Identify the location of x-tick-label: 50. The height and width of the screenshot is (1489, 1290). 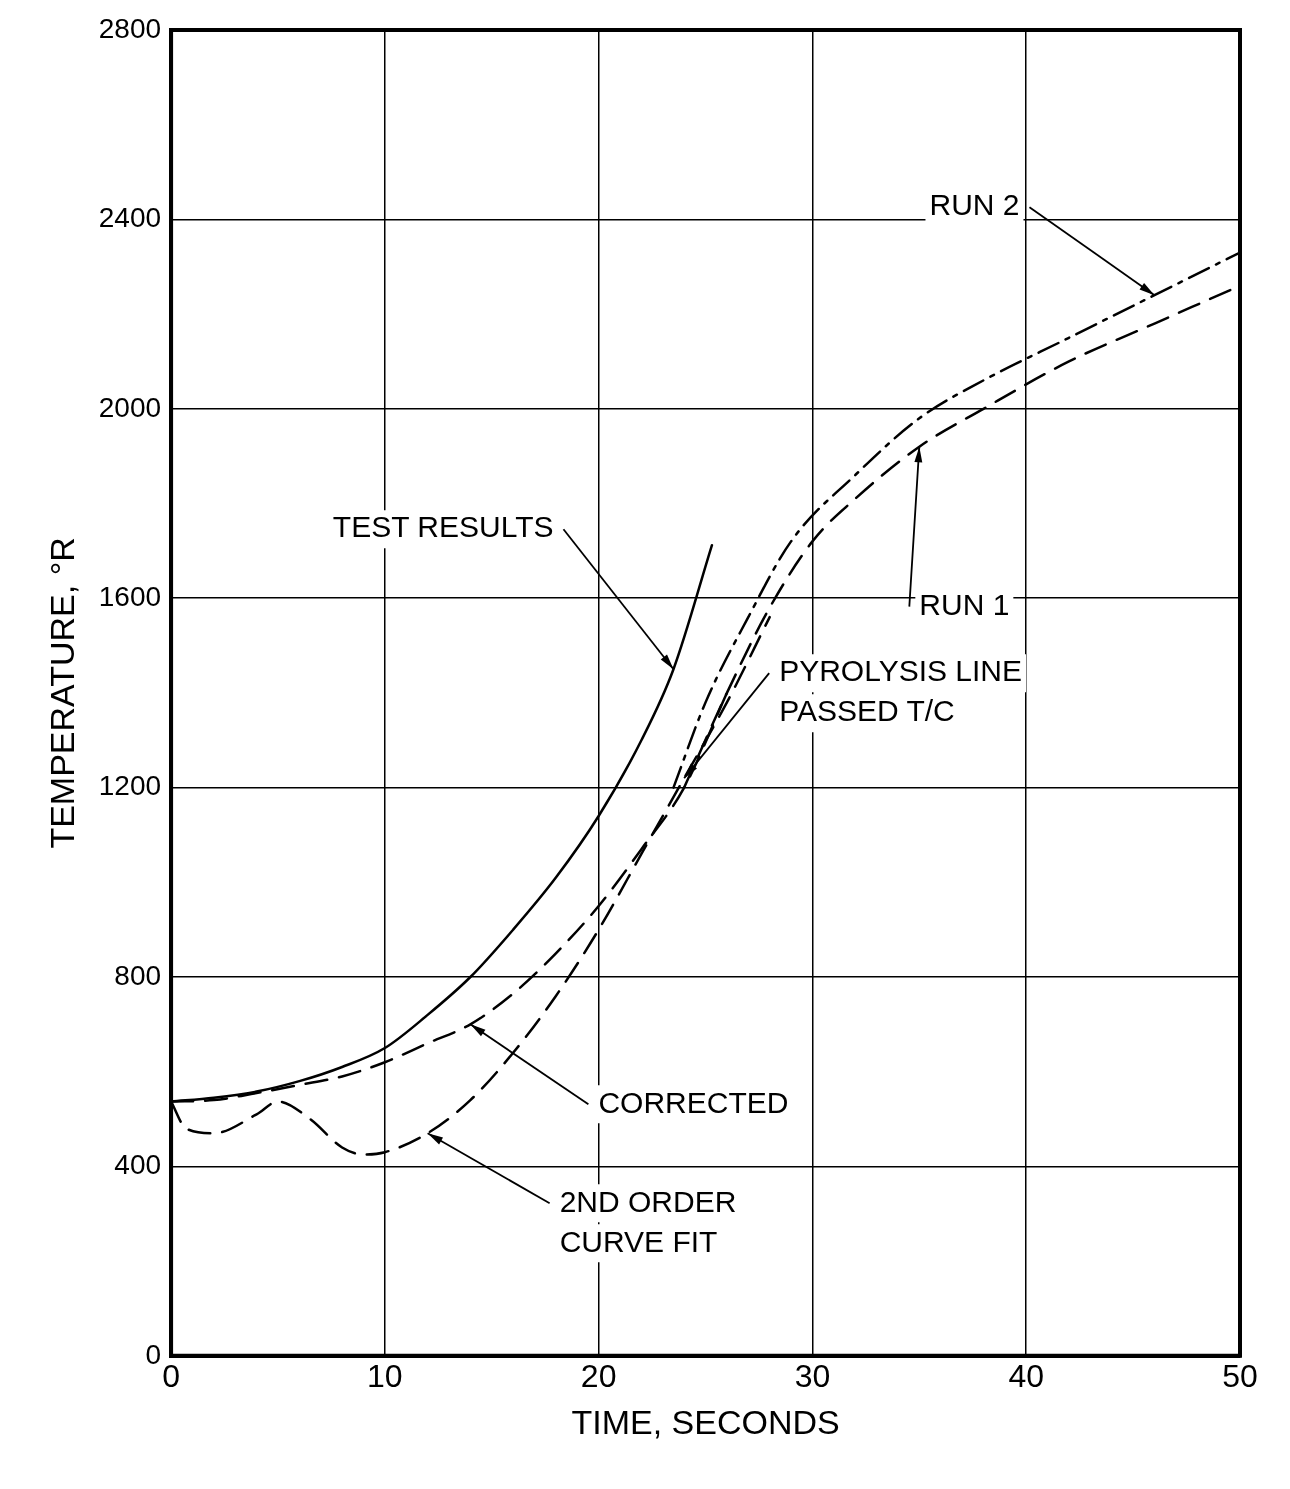
(1240, 1375).